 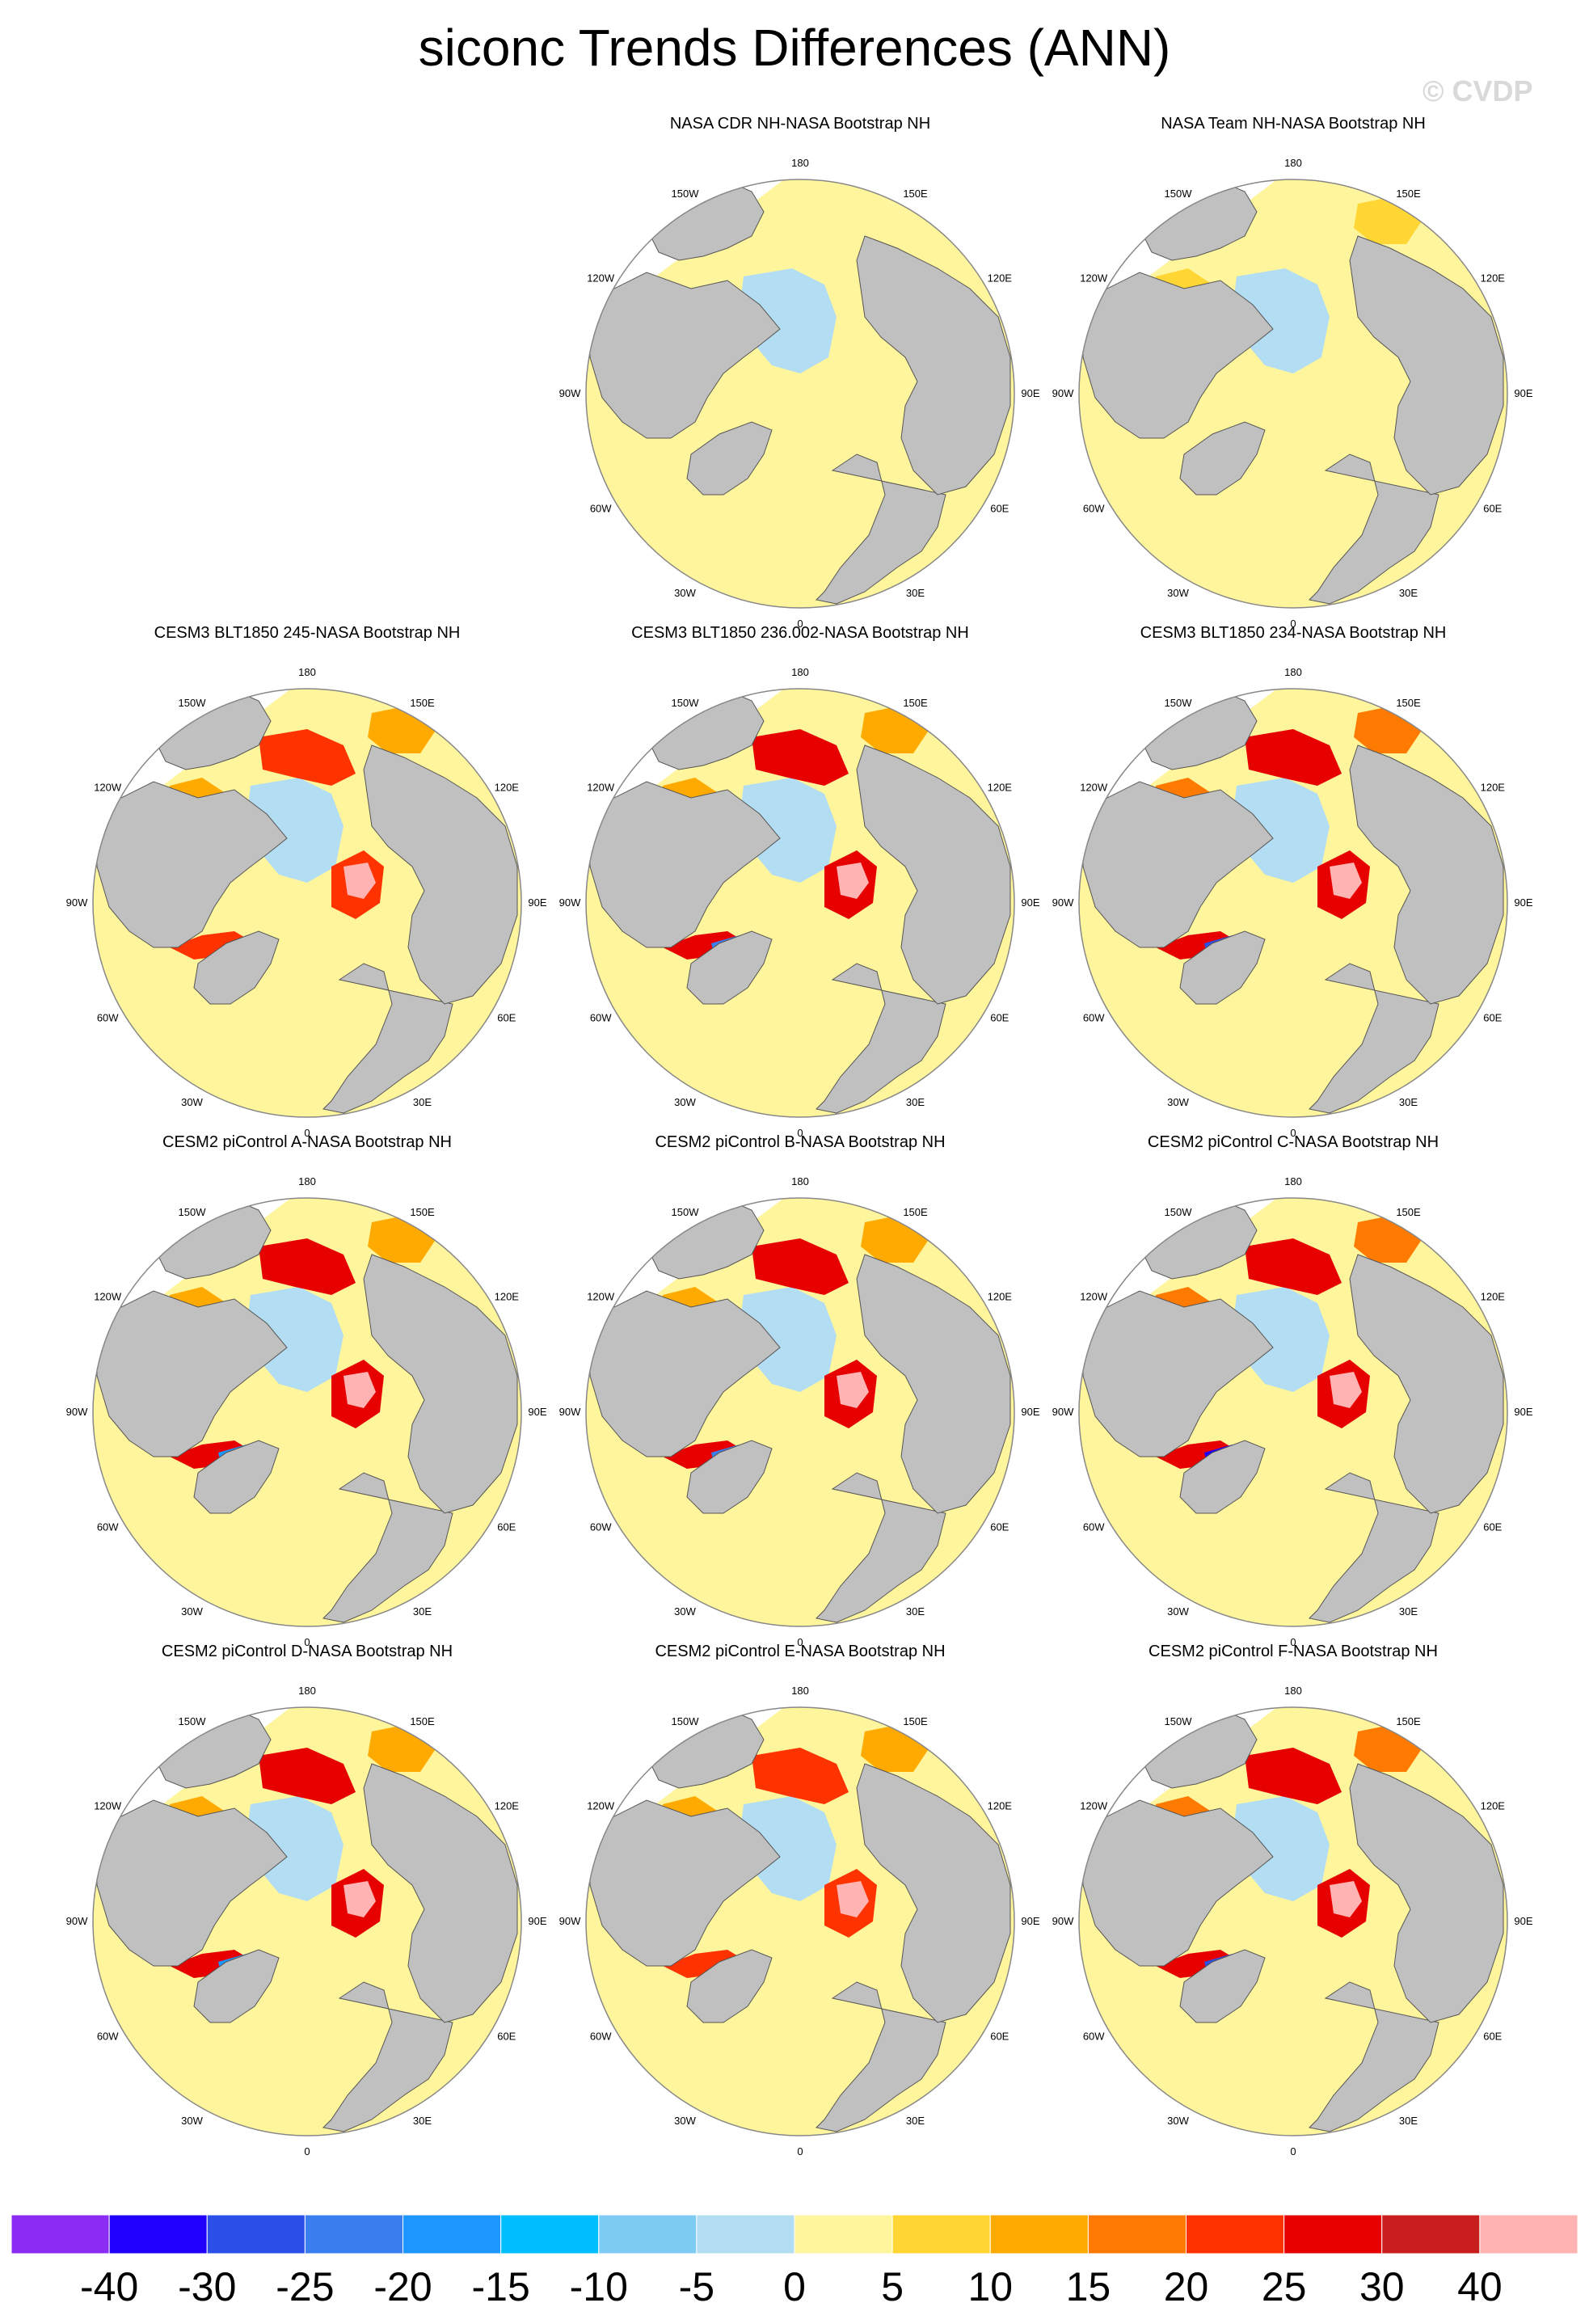 What do you see at coordinates (109, 2286) in the screenshot?
I see `colorbar-tick-label: -40` at bounding box center [109, 2286].